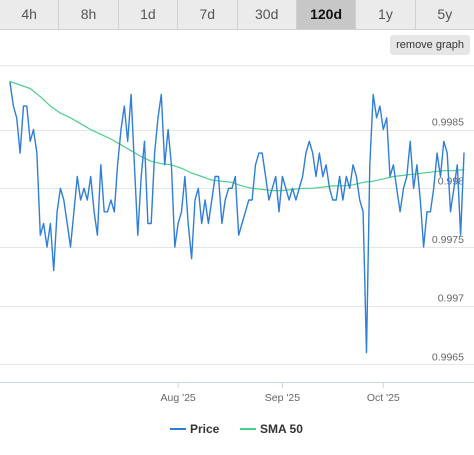 This screenshot has height=455, width=474. Describe the element at coordinates (448, 123) in the screenshot. I see `y-tick-label: 0.9985` at that location.